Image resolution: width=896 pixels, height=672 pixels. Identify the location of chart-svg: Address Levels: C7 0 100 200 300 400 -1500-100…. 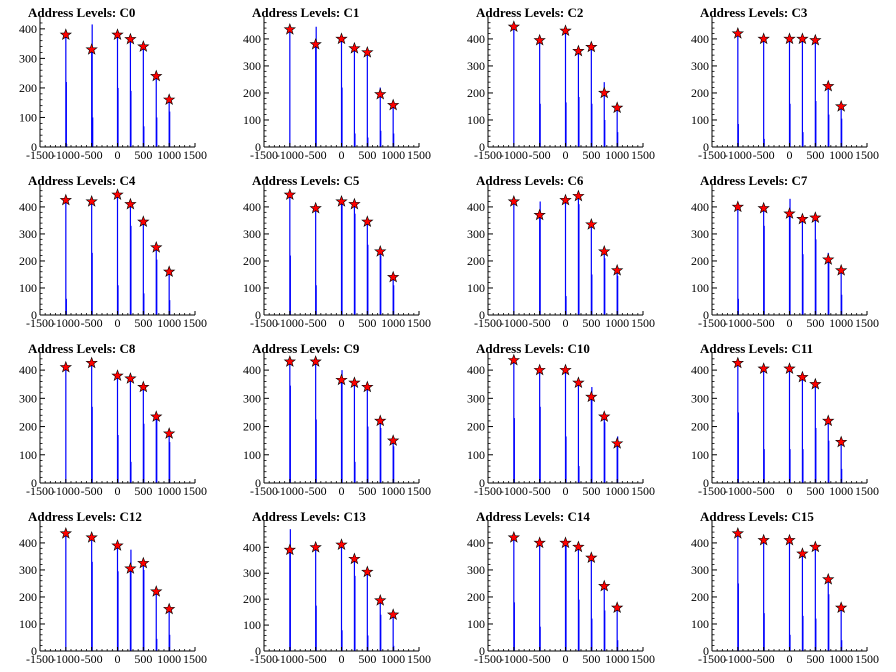
(785, 251).